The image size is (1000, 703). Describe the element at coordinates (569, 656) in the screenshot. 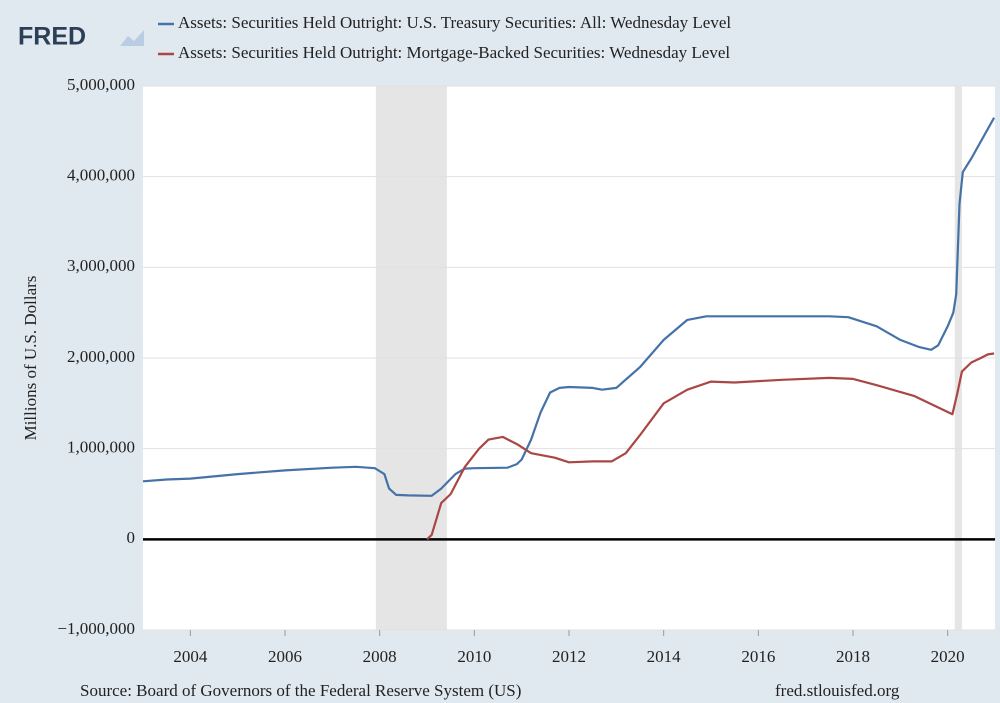

I see `x-tick-label: 2012` at that location.